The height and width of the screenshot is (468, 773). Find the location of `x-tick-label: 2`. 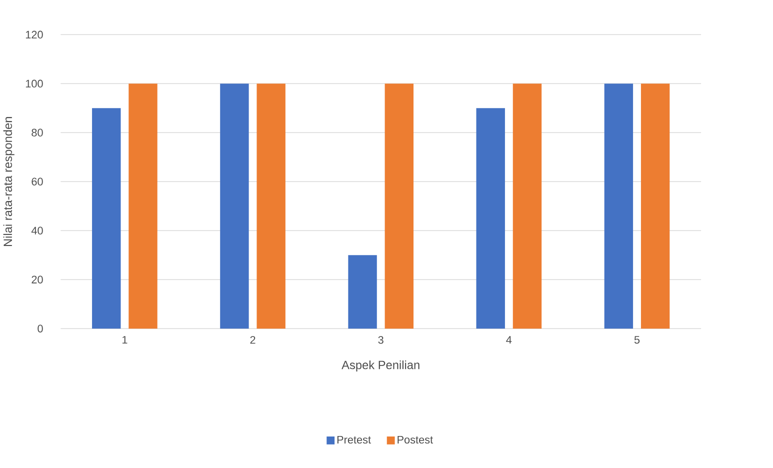

x-tick-label: 2 is located at coordinates (253, 340).